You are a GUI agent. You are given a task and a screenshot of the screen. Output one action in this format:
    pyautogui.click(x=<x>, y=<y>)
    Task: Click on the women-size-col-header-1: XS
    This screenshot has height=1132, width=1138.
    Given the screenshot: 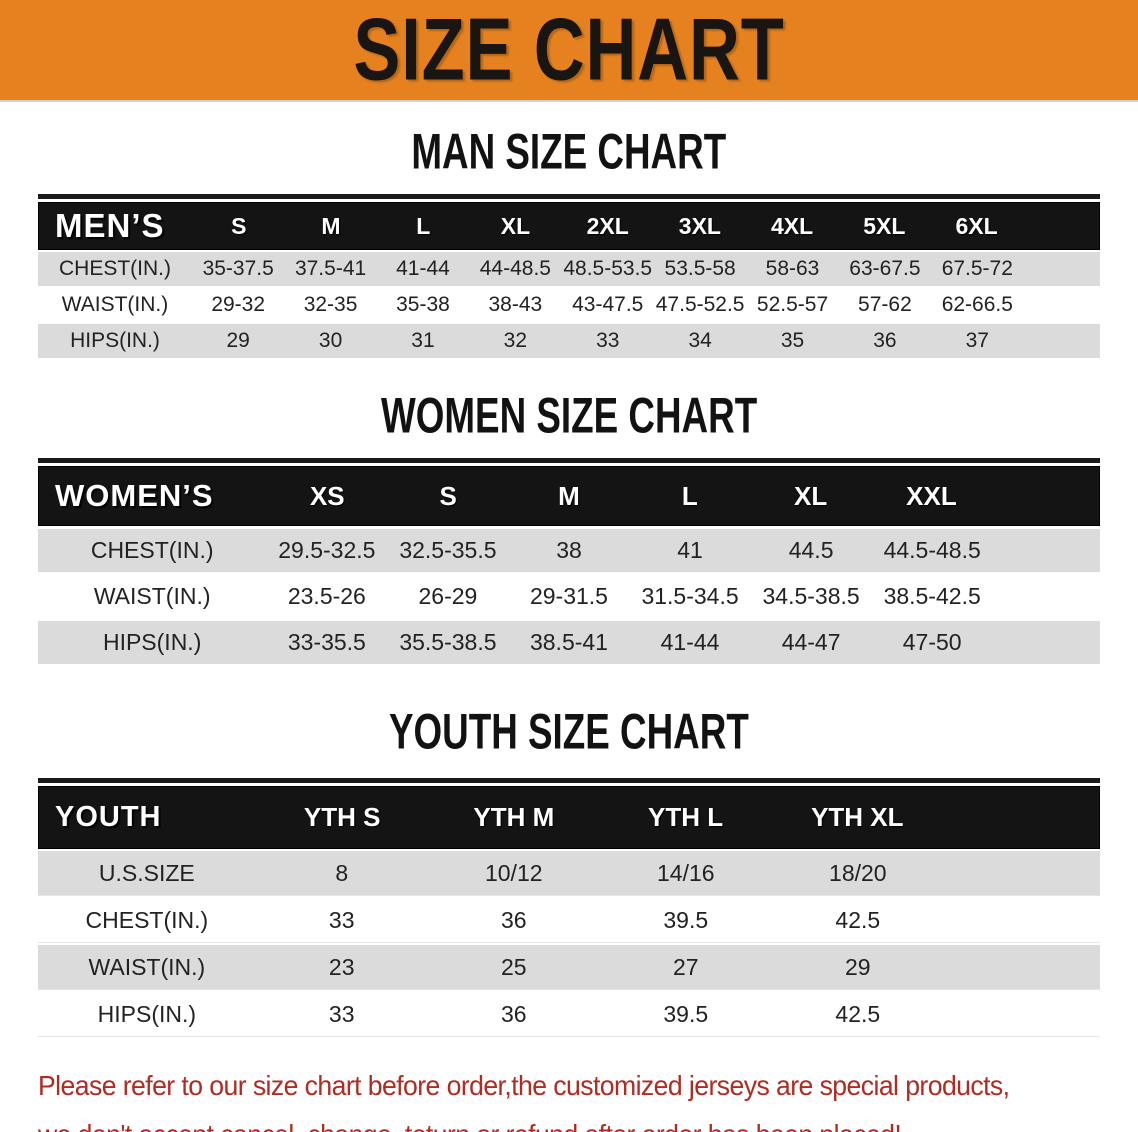 What is the action you would take?
    pyautogui.click(x=327, y=495)
    